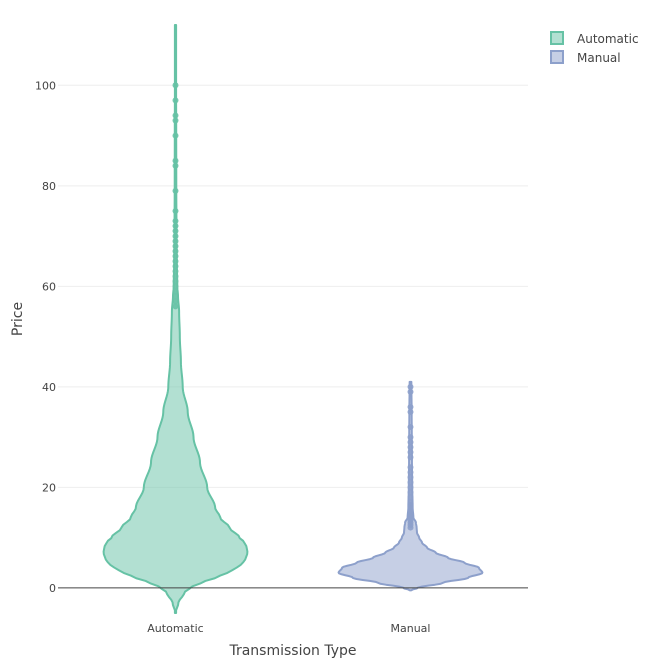 This screenshot has width=651, height=659. What do you see at coordinates (608, 39) in the screenshot?
I see `legend-label: Automatic` at bounding box center [608, 39].